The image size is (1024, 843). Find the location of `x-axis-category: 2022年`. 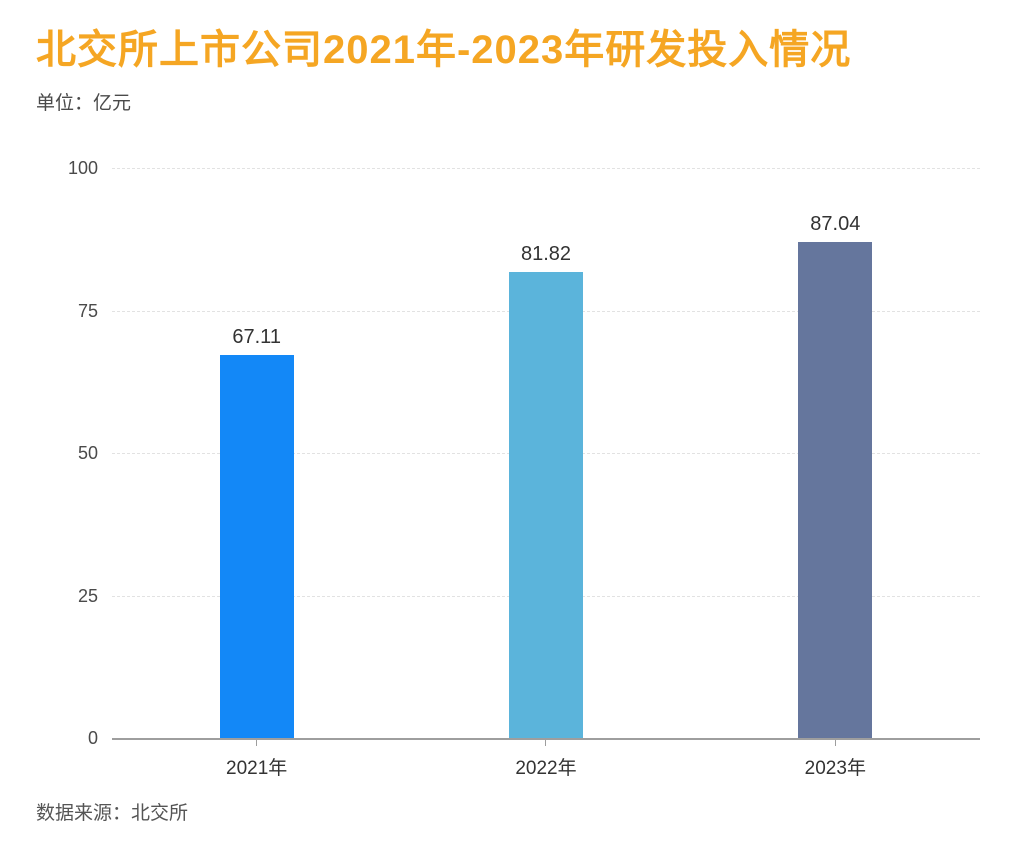

x-axis-category: 2022年 is located at coordinates (545, 760).